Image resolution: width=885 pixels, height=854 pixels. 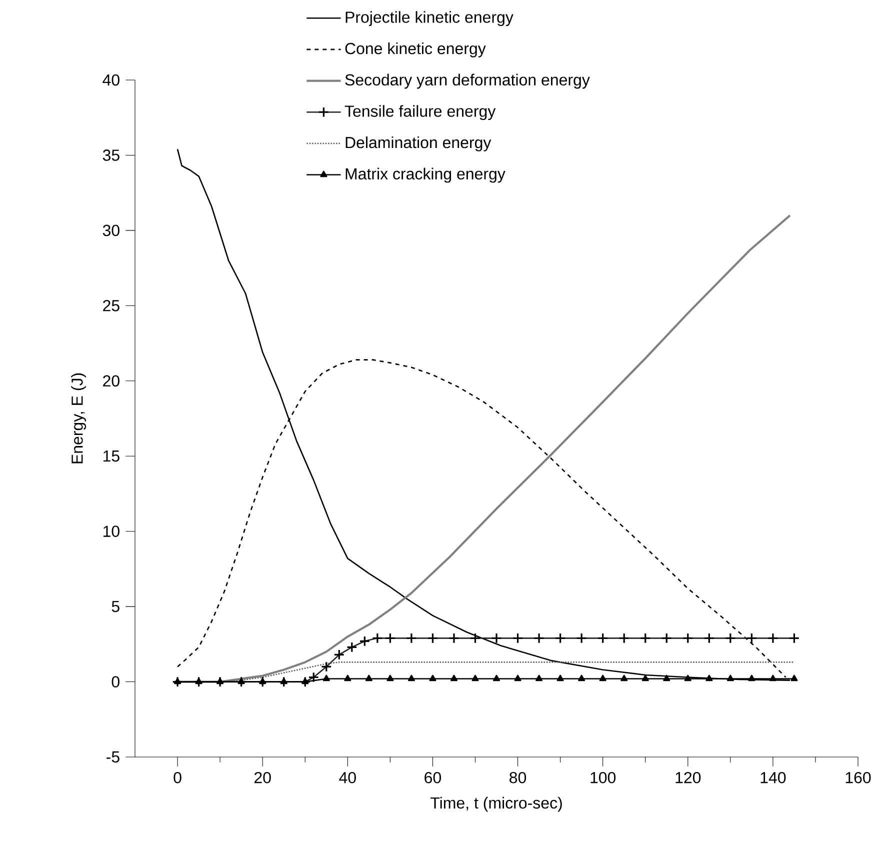 I want to click on x-tick-label: 120, so click(x=688, y=778).